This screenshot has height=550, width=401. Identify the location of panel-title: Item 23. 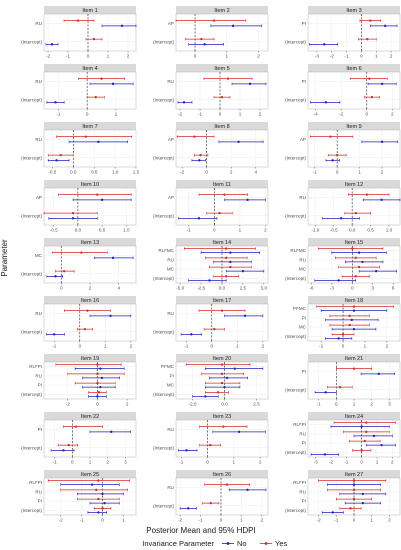
(222, 417).